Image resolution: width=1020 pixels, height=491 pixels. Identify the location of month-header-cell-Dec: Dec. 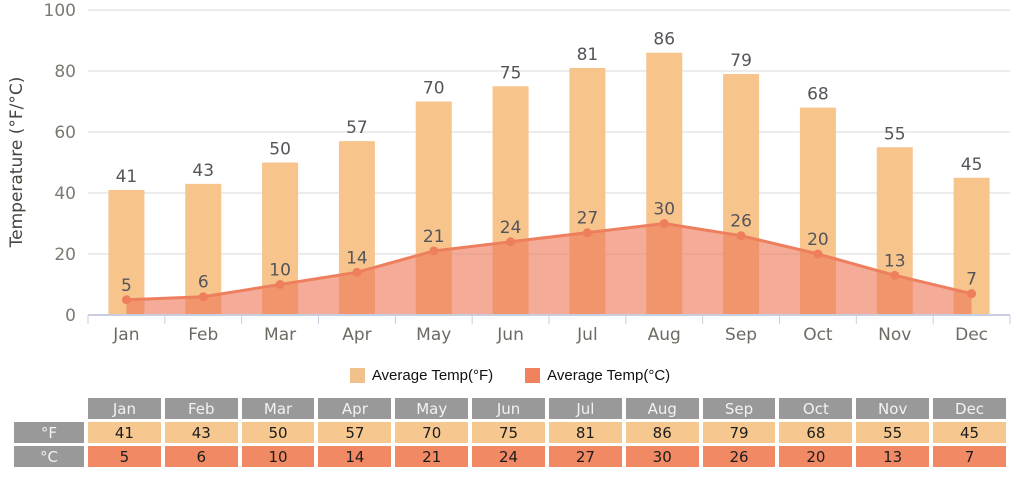
(969, 408).